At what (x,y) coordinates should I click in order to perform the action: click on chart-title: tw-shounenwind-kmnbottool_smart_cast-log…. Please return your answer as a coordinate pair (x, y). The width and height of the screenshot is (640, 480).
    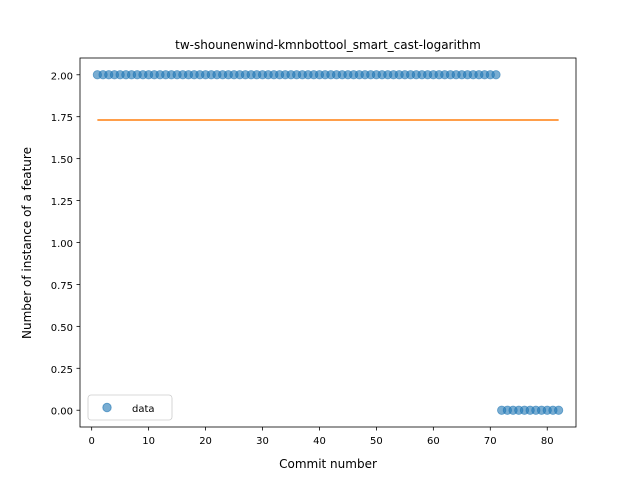
    Looking at the image, I should click on (328, 45).